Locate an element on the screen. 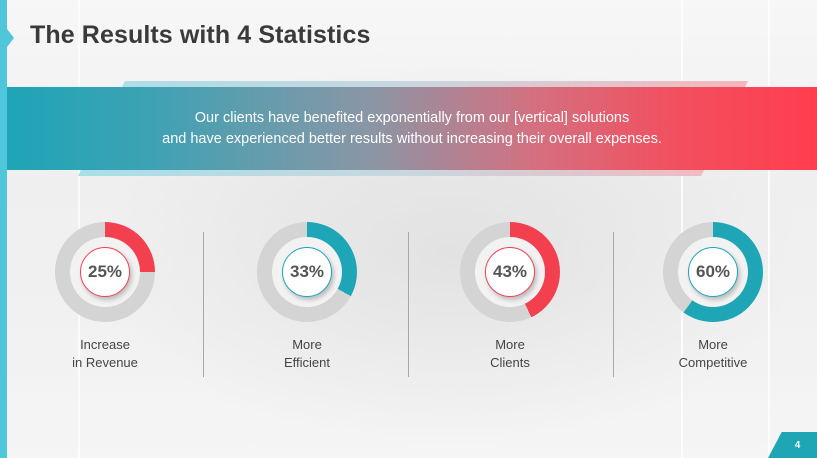  stat-clients: 43% More Clients is located at coordinates (510, 297).